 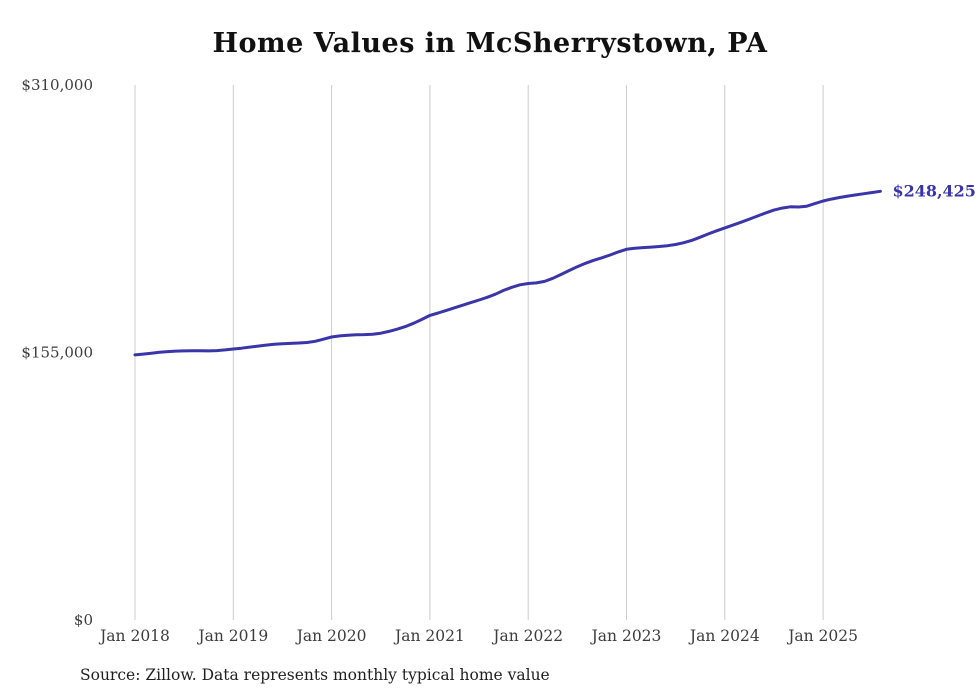 What do you see at coordinates (724, 636) in the screenshot?
I see `x-axis-tick-label: Jan 2024` at bounding box center [724, 636].